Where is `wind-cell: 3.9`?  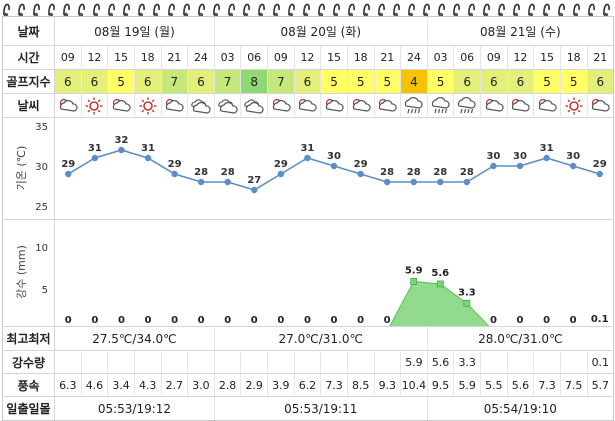
wind-cell: 3.9 is located at coordinates (280, 385).